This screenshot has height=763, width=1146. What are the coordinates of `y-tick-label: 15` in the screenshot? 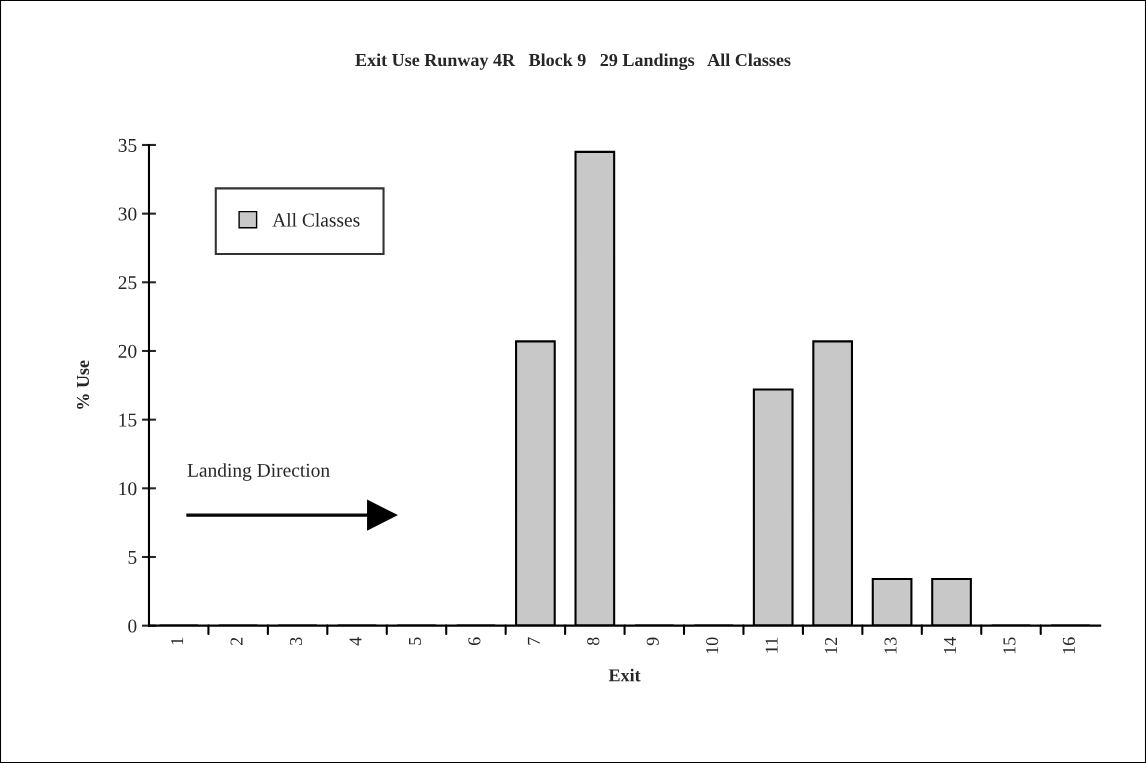 It's located at (128, 420).